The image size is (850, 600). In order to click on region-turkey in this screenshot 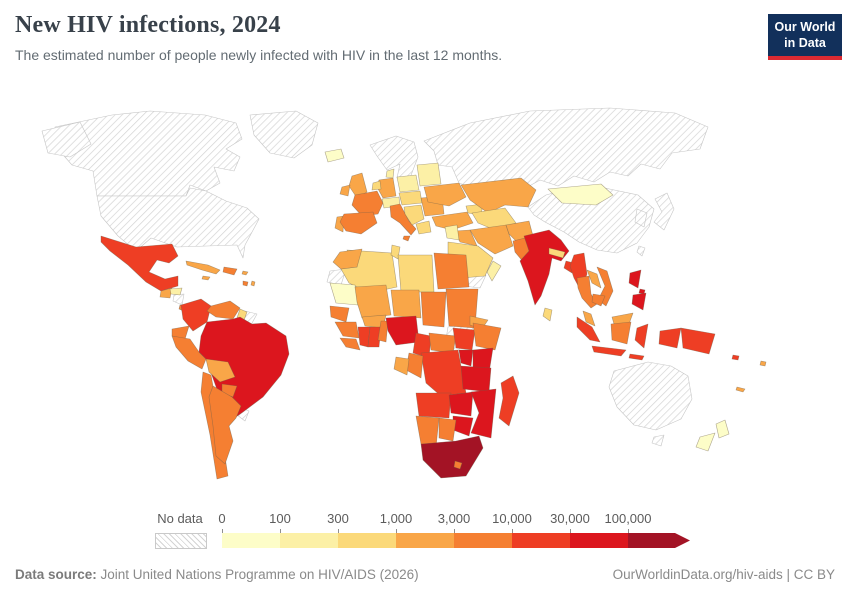, I will do `click(452, 221)`.